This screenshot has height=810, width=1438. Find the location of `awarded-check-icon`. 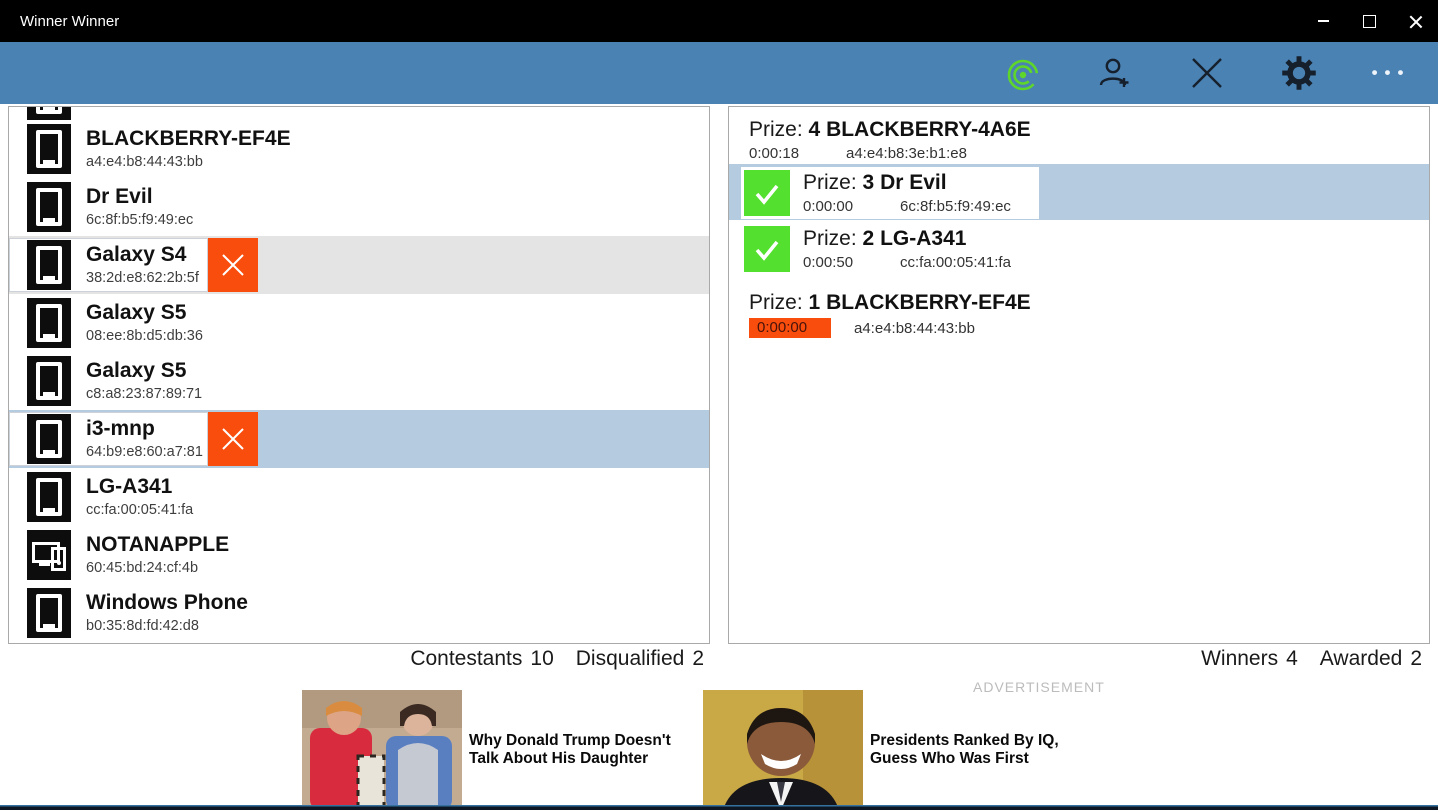

awarded-check-icon is located at coordinates (767, 249).